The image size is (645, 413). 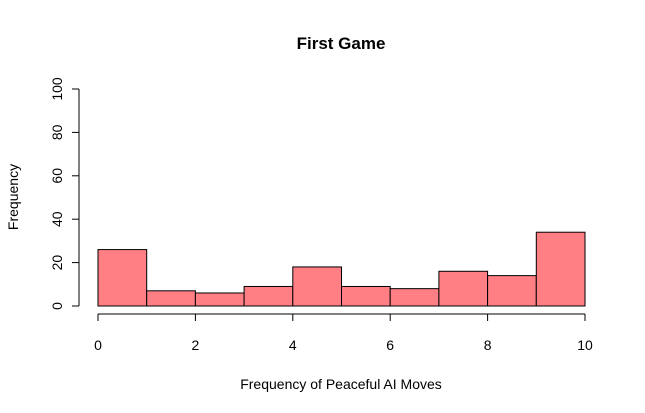 I want to click on x-tick-label-4: 8, so click(x=488, y=345).